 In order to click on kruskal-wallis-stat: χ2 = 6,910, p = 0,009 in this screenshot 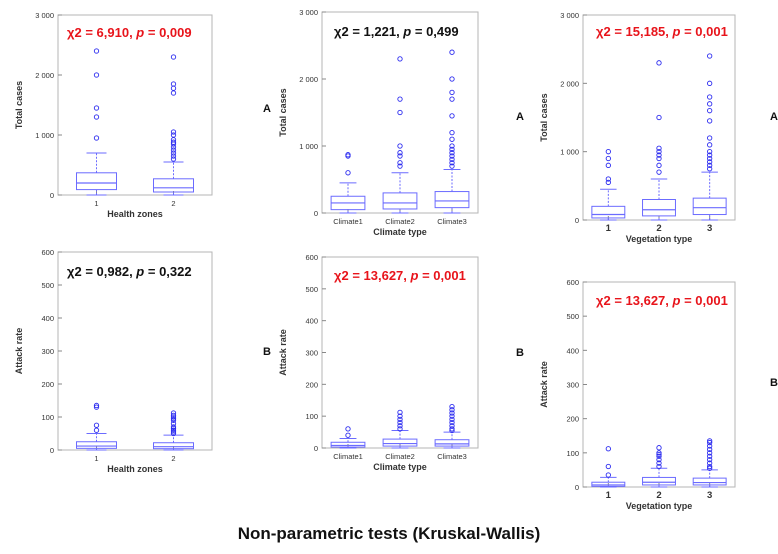, I will do `click(129, 32)`.